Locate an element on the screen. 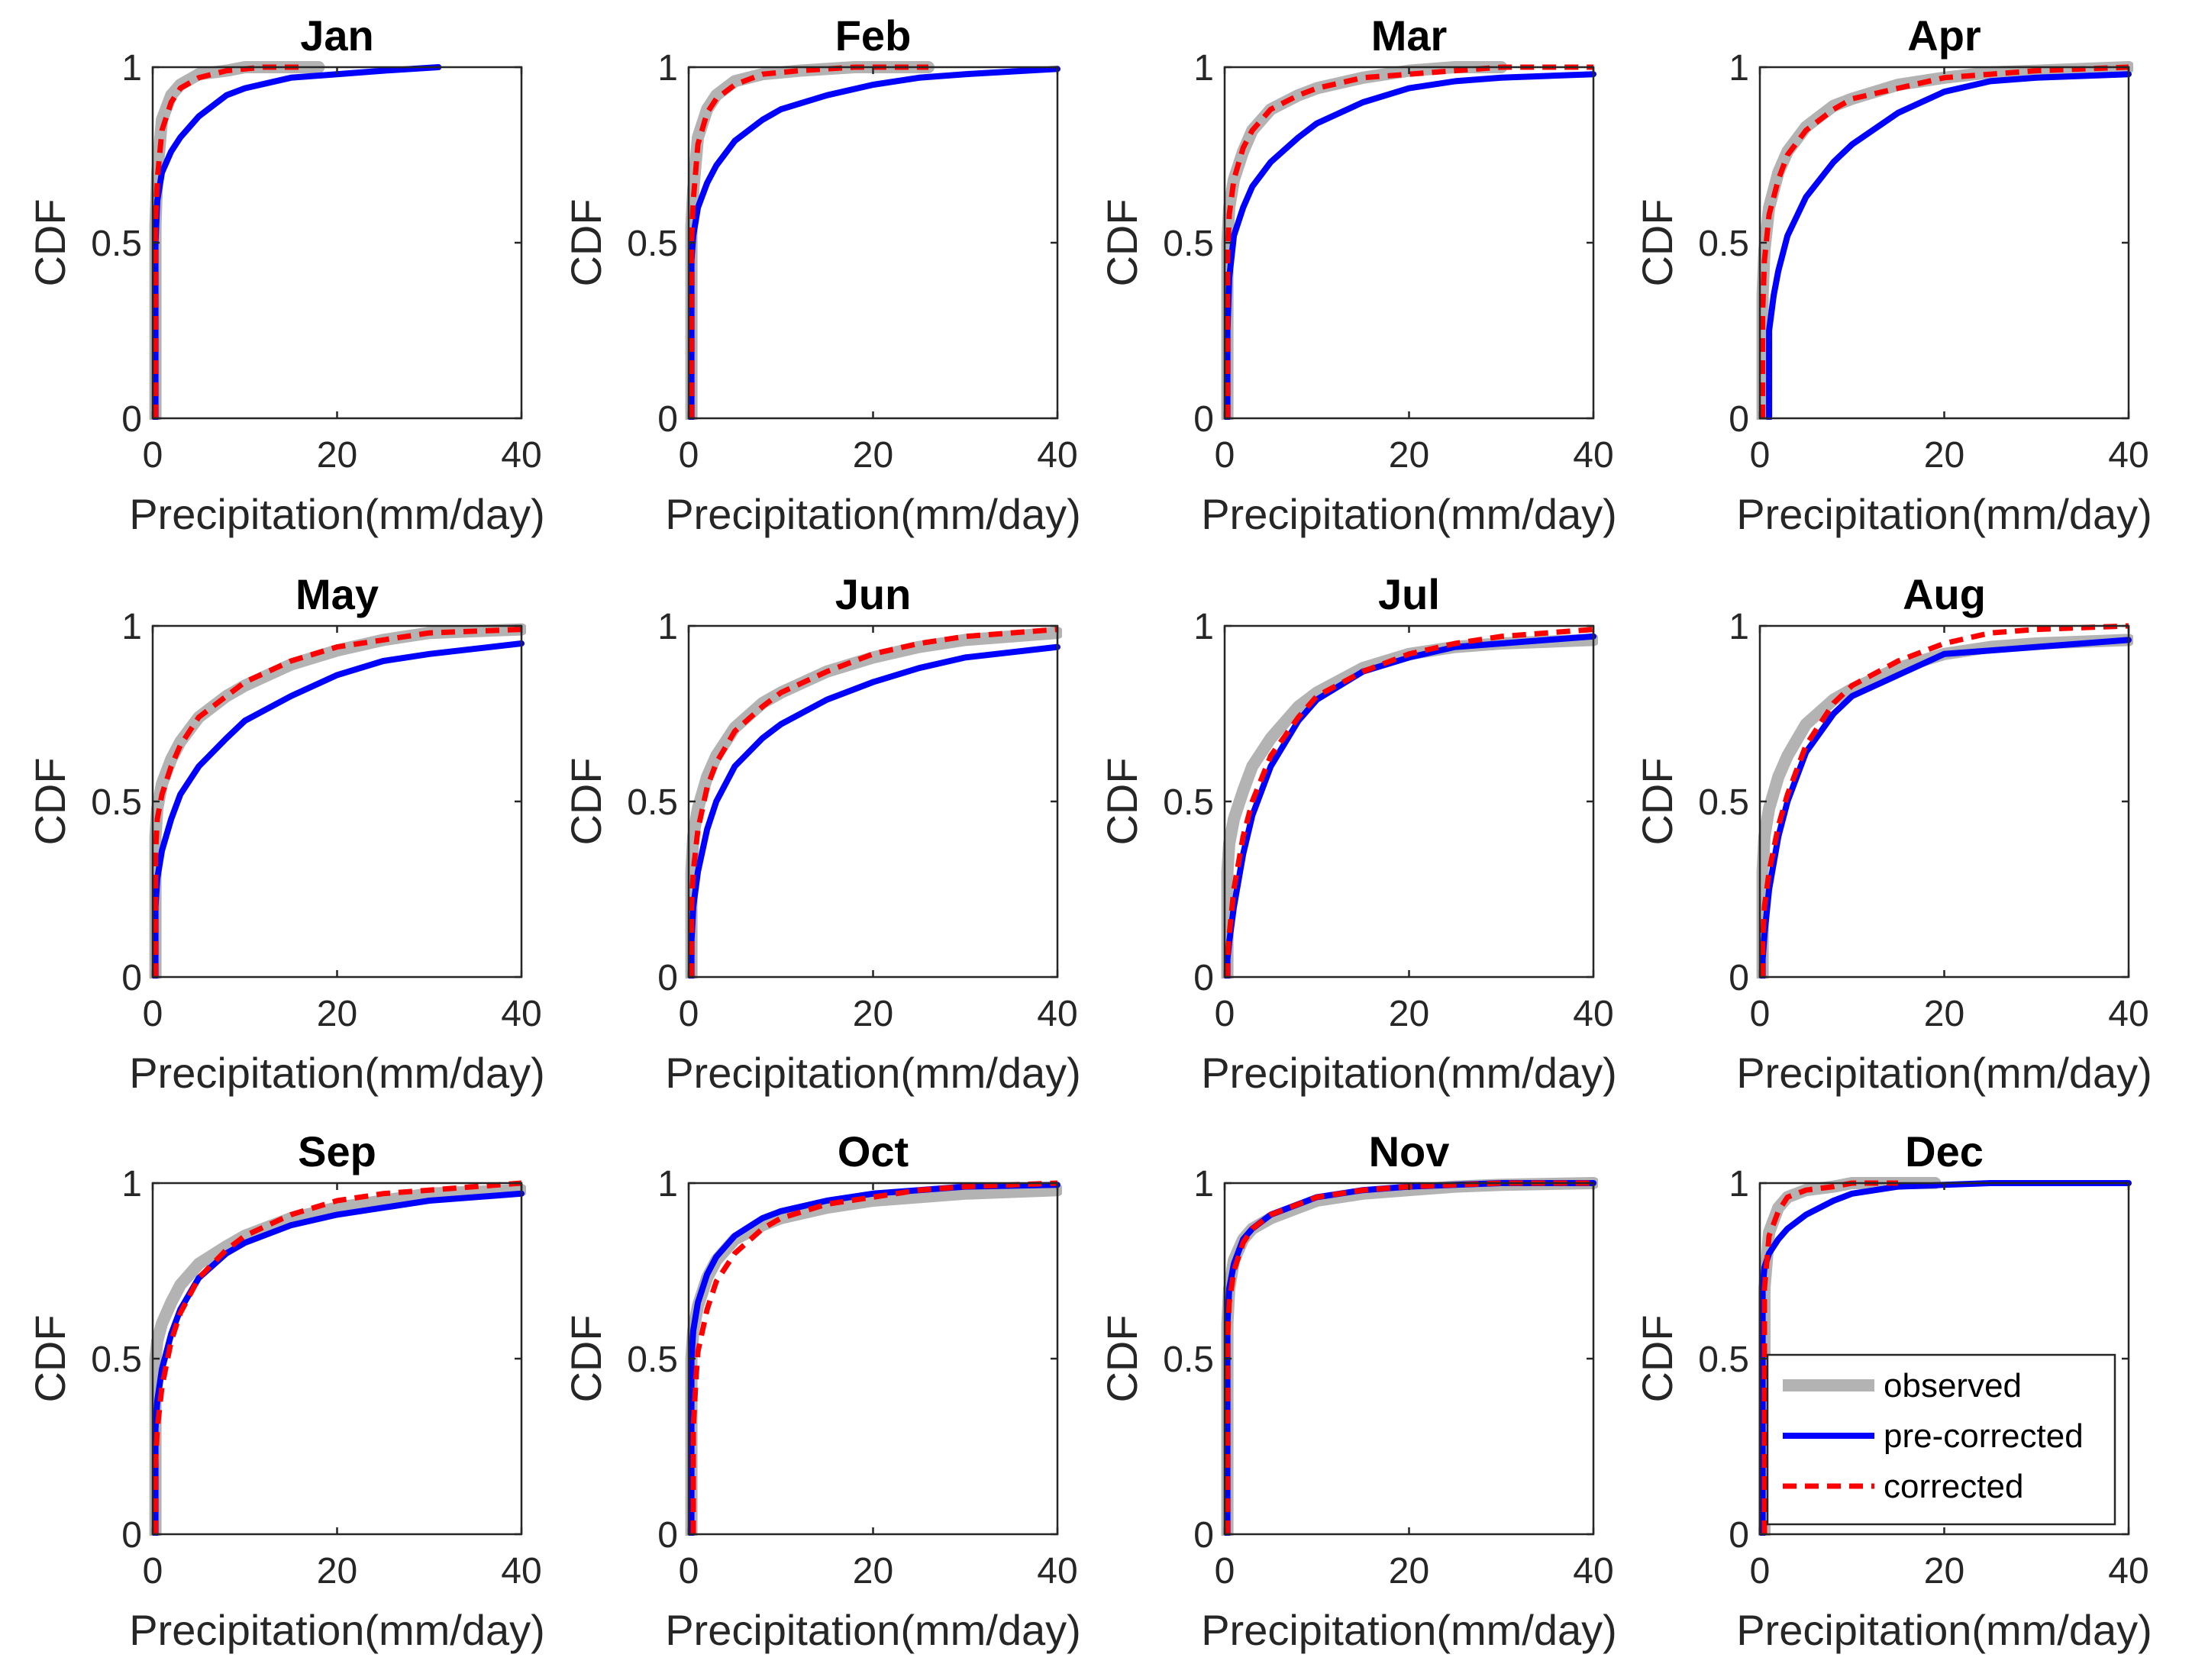 This screenshot has width=2192, height=1680. panel-may: 0 0.5 1 0 20 40 May Precipitation(mm/day) CDF is located at coordinates (285, 833).